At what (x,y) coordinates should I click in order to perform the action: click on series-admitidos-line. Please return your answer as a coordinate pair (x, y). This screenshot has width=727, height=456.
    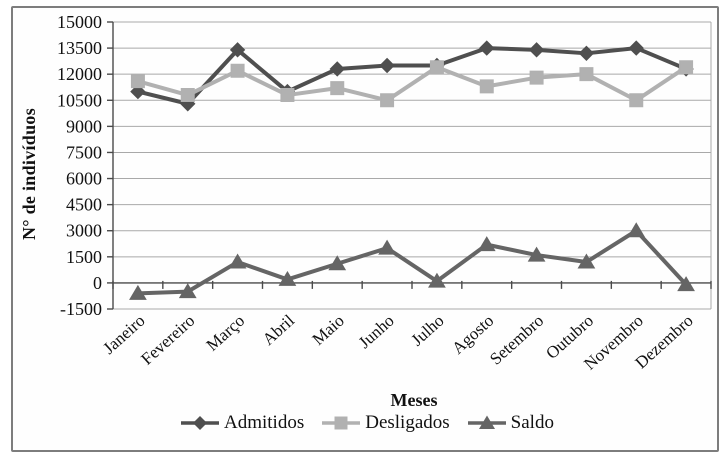
    Looking at the image, I should click on (412, 76).